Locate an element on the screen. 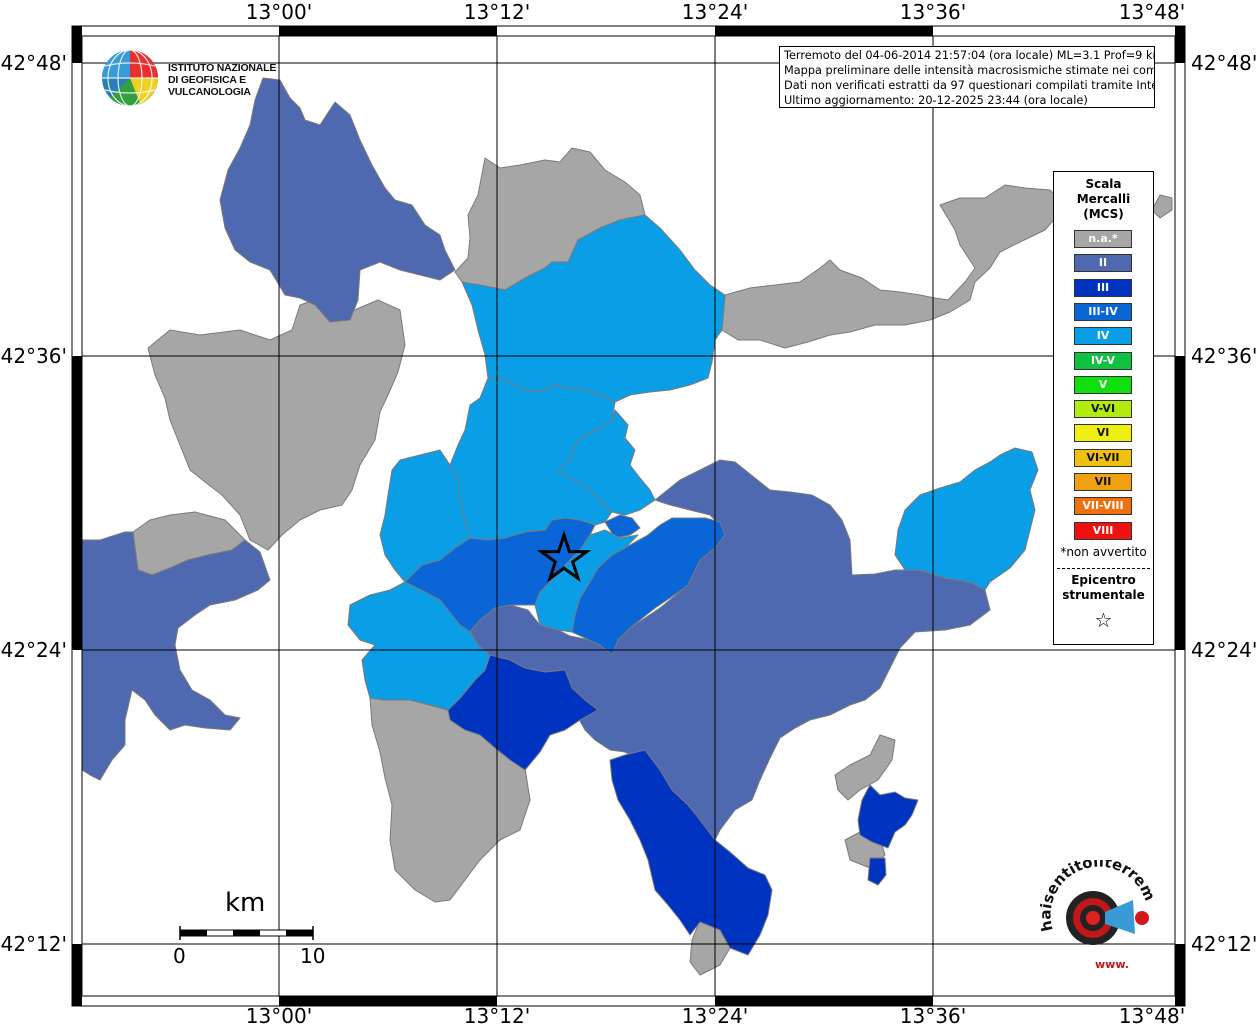 This screenshot has width=1256, height=1024. legend-title-line: Scala is located at coordinates (1103, 184).